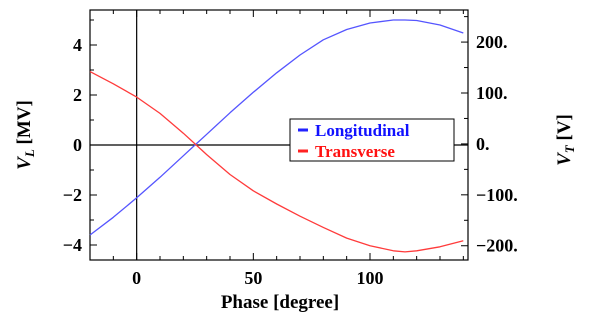 Image resolution: width=591 pixels, height=326 pixels. What do you see at coordinates (25, 135) in the screenshot?
I see `y-axis-left-title: VL [MV]` at bounding box center [25, 135].